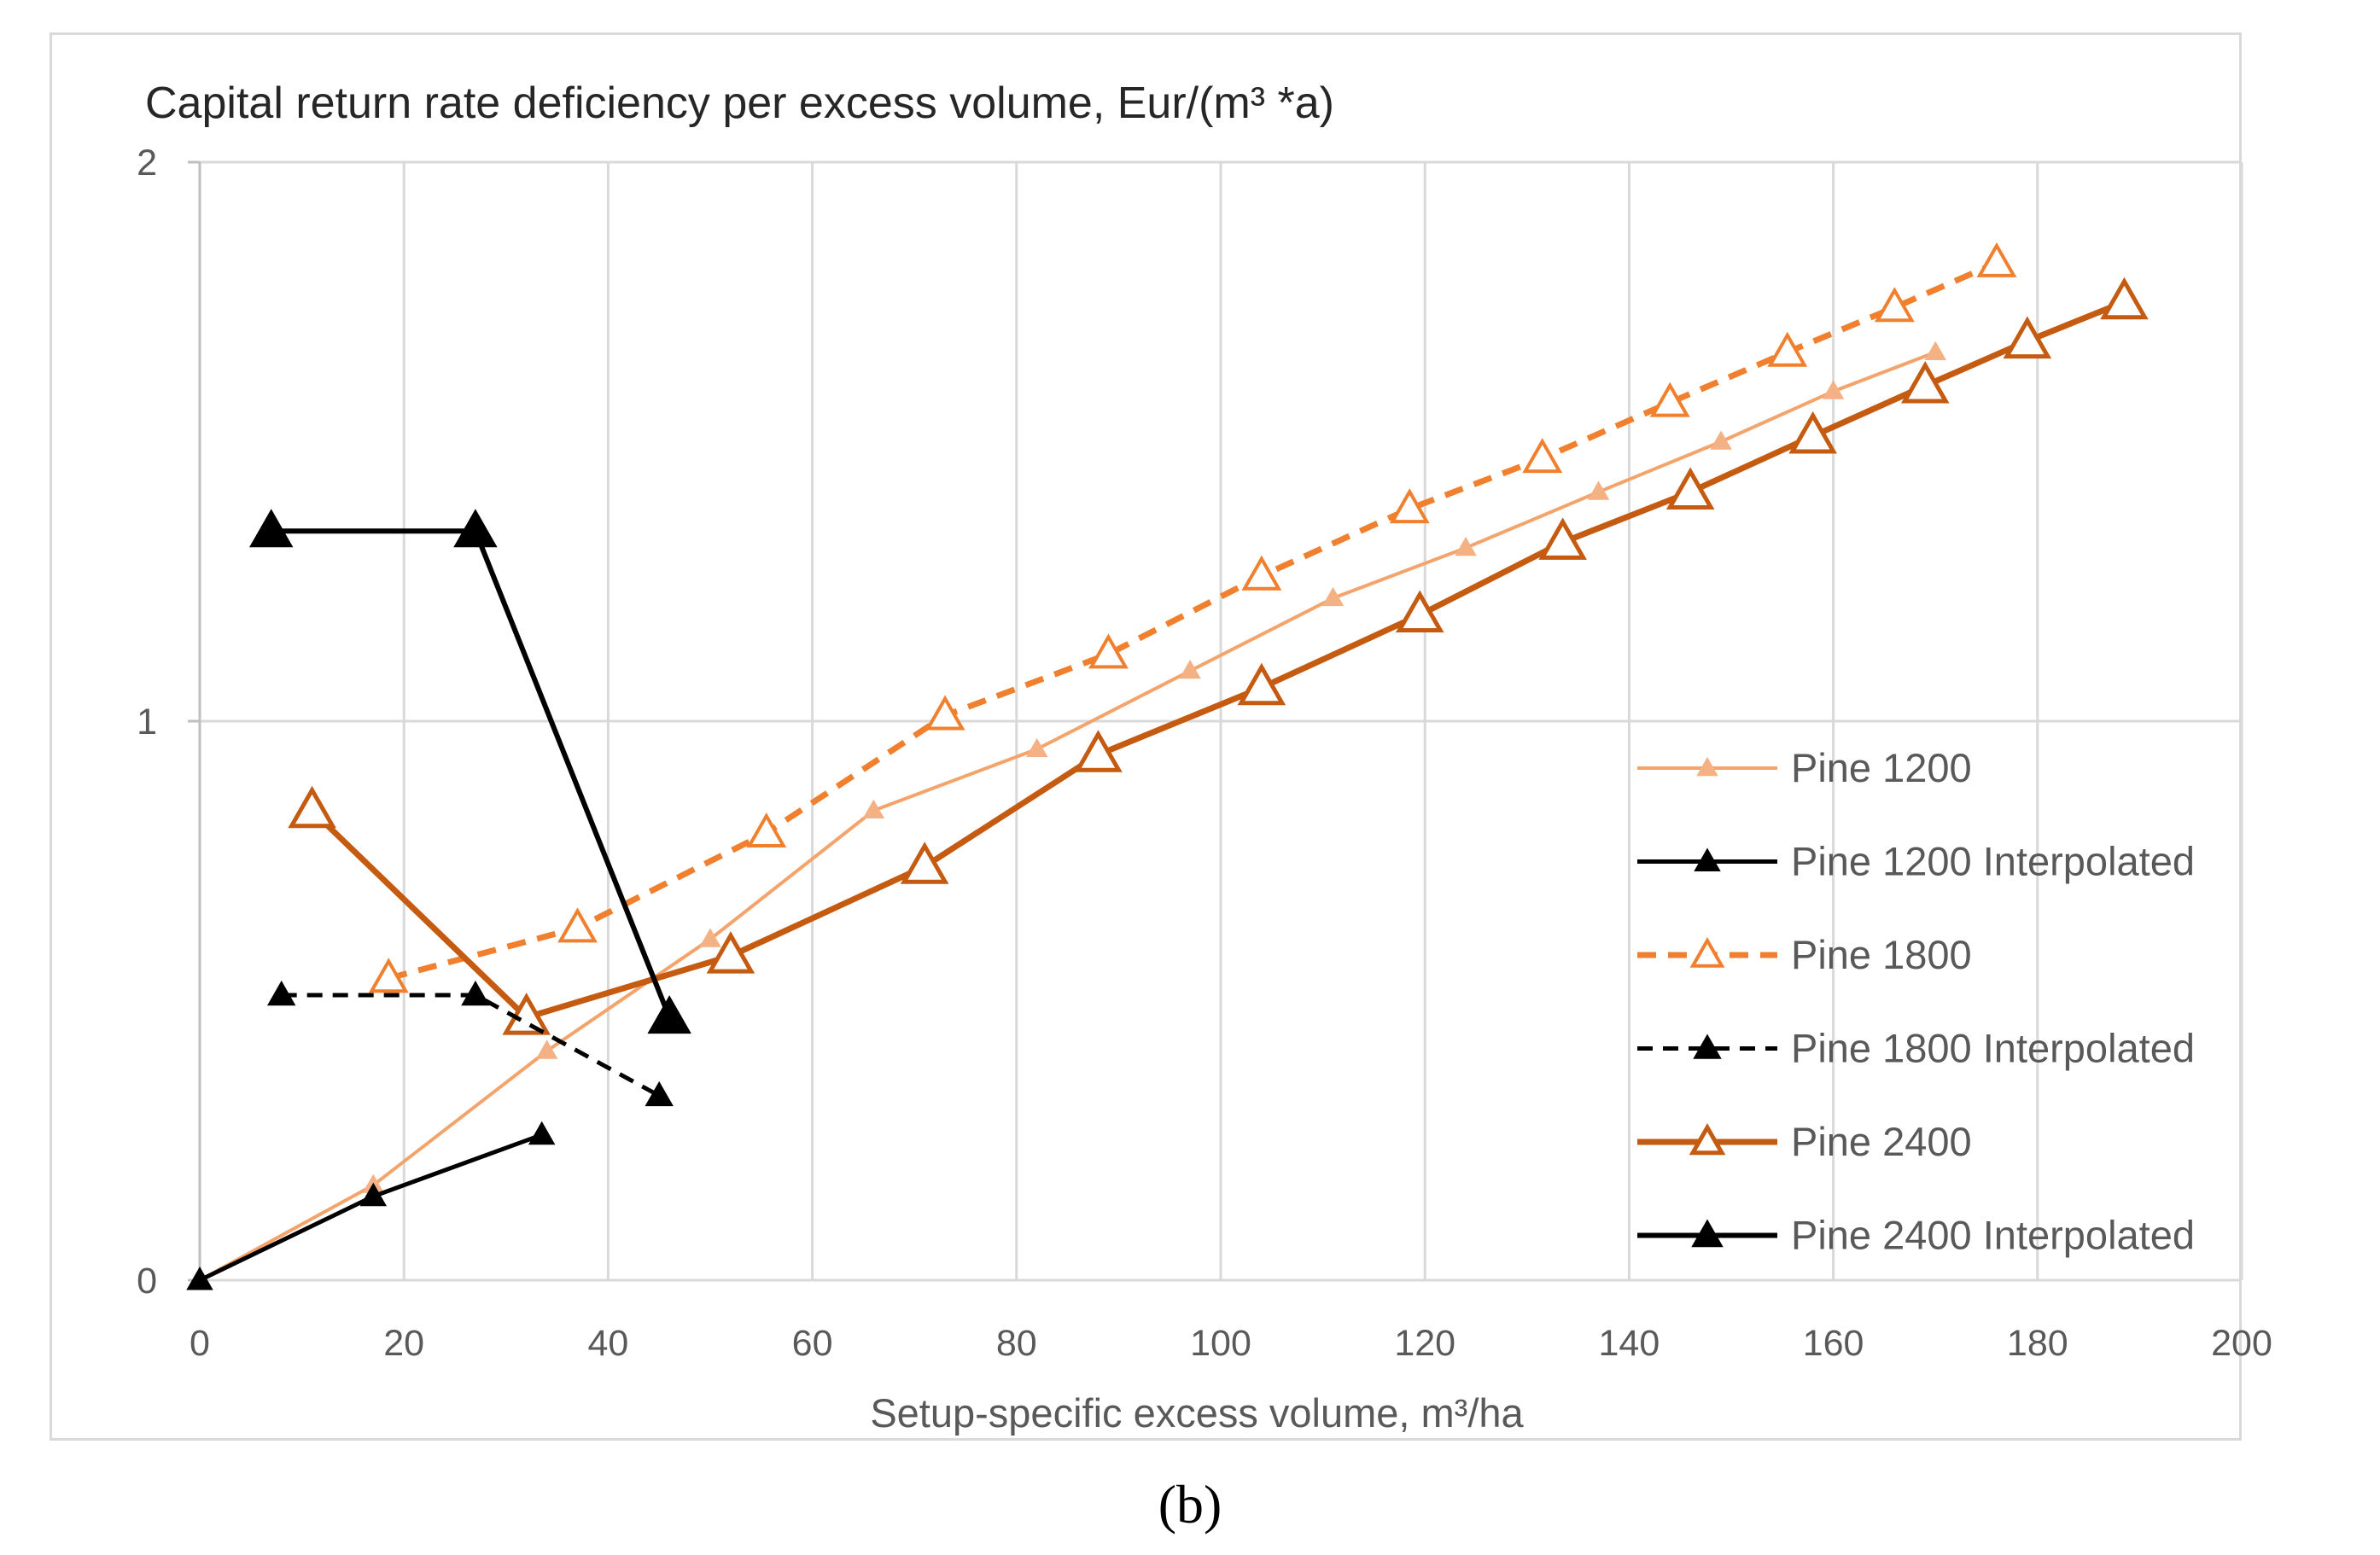 The width and height of the screenshot is (2380, 1555). Describe the element at coordinates (1197, 1413) in the screenshot. I see `x-axis-label: Setup-specific excess volume, m³/ha` at that location.